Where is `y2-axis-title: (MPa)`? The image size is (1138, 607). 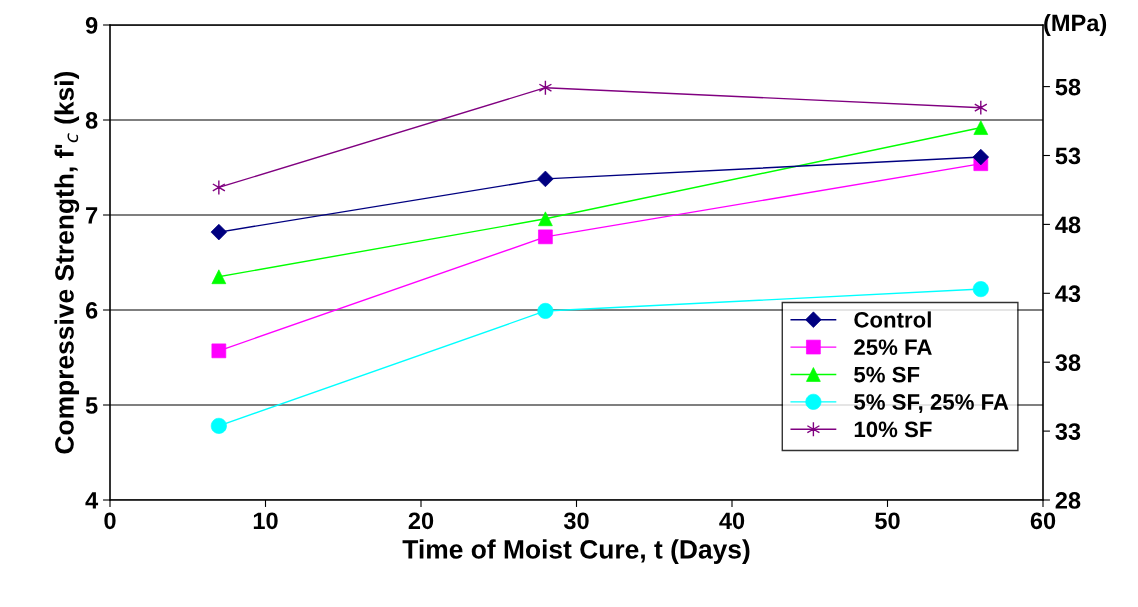
y2-axis-title: (MPa) is located at coordinates (1075, 25).